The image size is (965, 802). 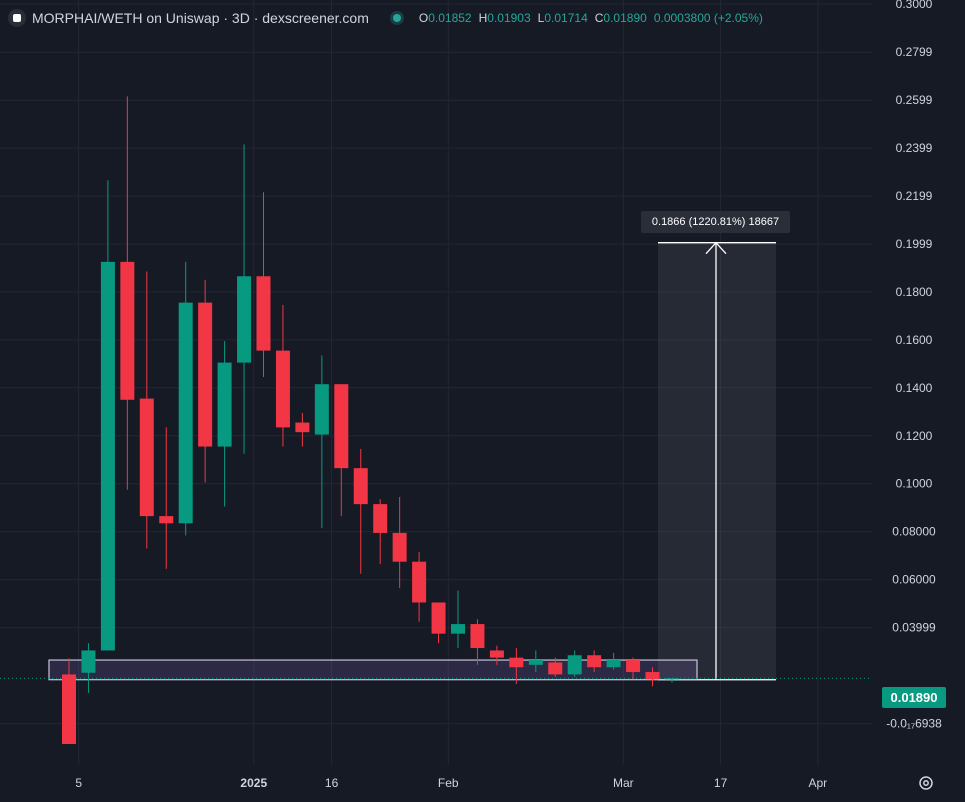 What do you see at coordinates (914, 436) in the screenshot?
I see `price-axis-label: 0.1200` at bounding box center [914, 436].